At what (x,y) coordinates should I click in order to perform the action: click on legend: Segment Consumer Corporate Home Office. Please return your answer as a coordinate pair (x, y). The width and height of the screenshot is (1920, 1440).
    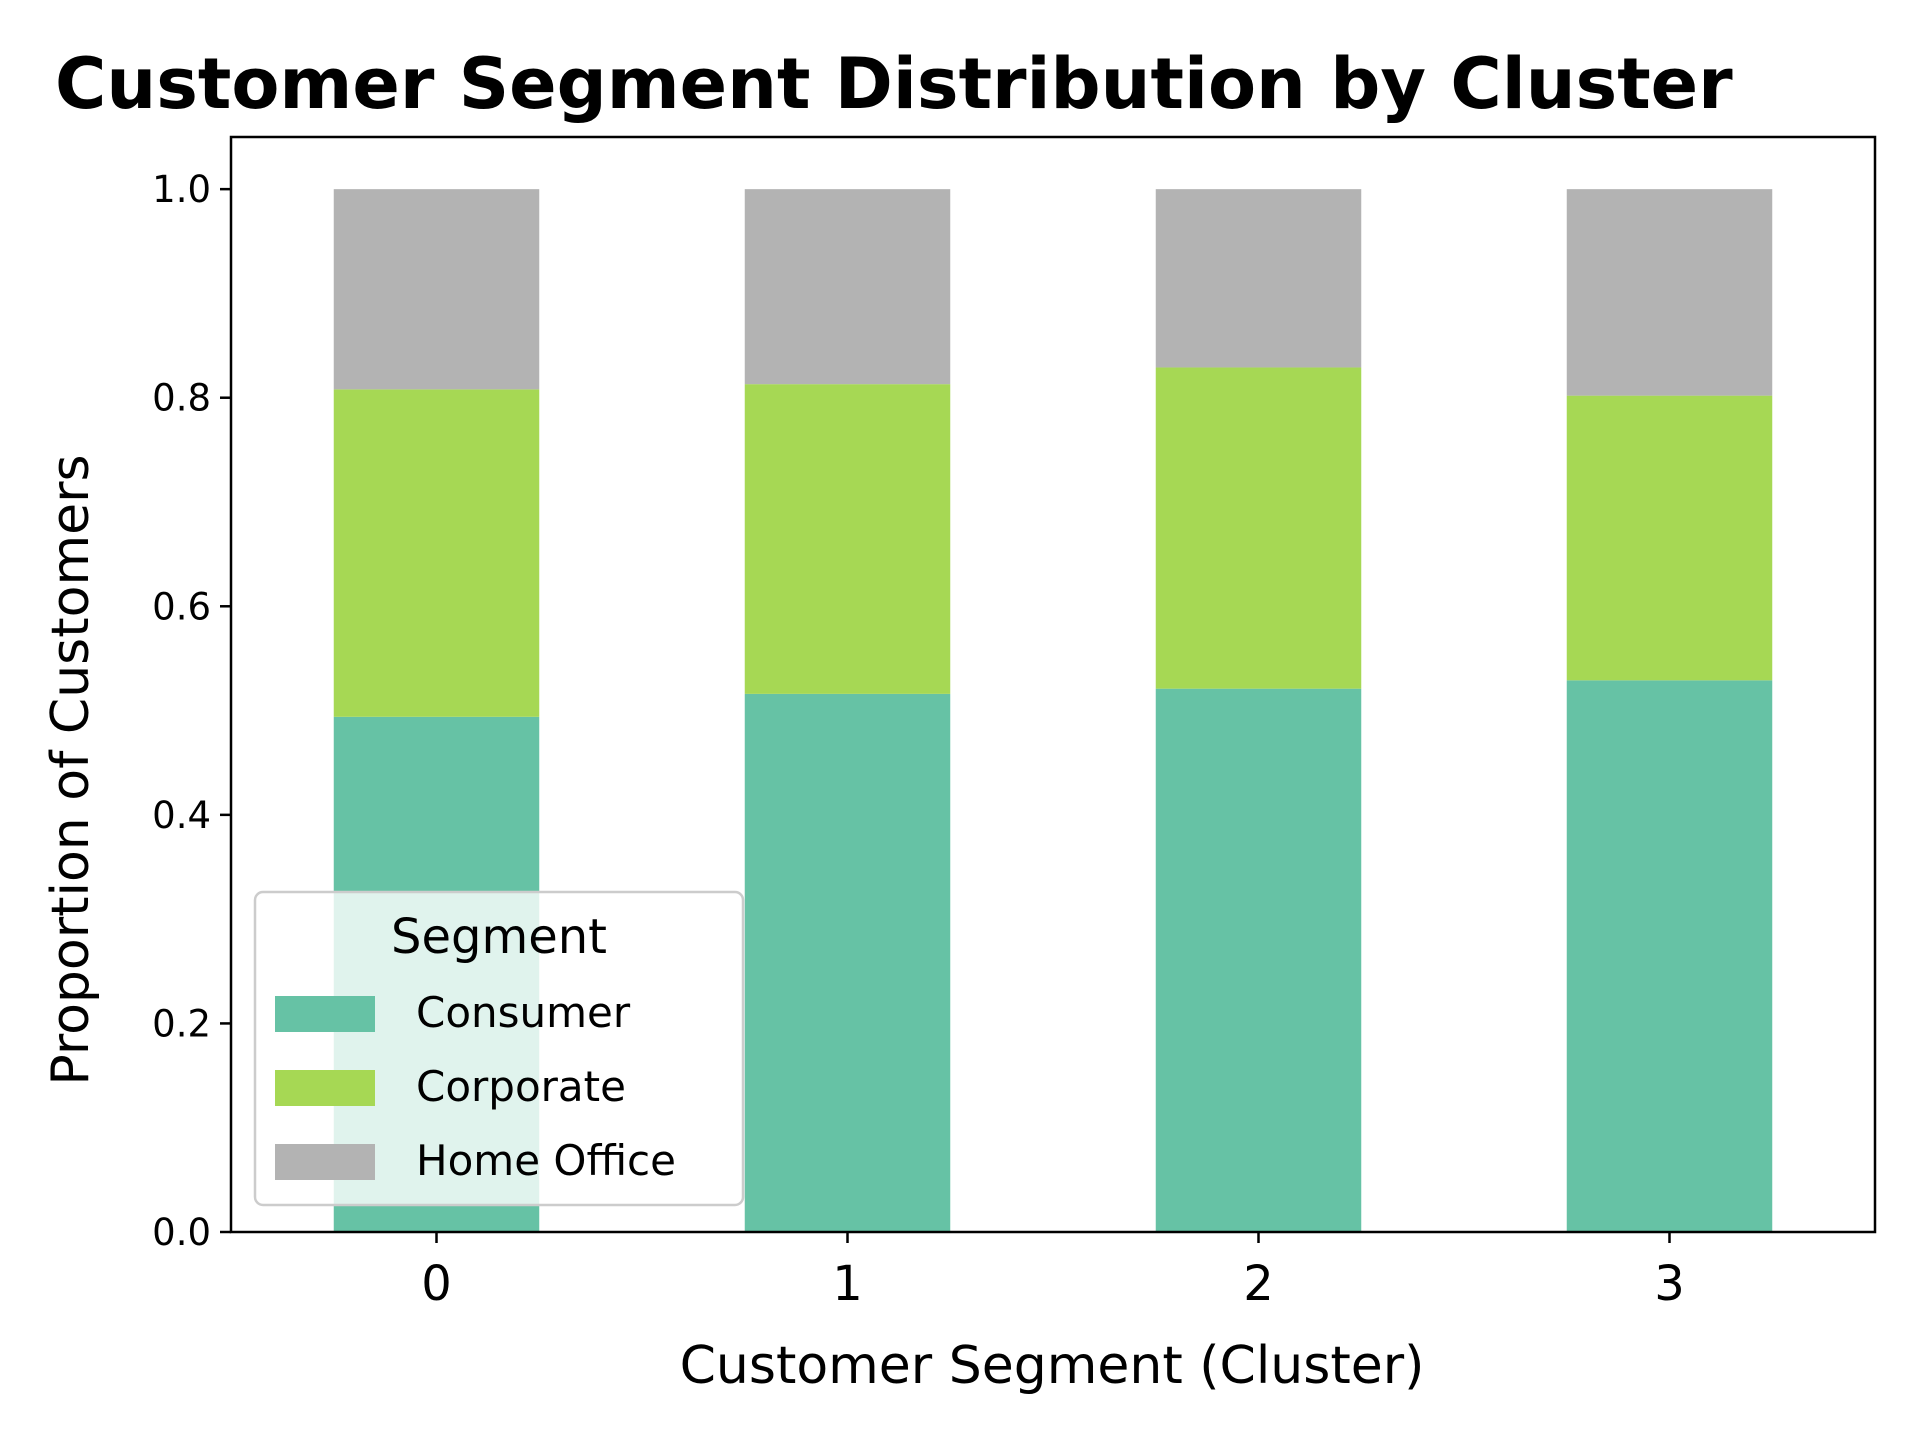
    Looking at the image, I should click on (499, 1048).